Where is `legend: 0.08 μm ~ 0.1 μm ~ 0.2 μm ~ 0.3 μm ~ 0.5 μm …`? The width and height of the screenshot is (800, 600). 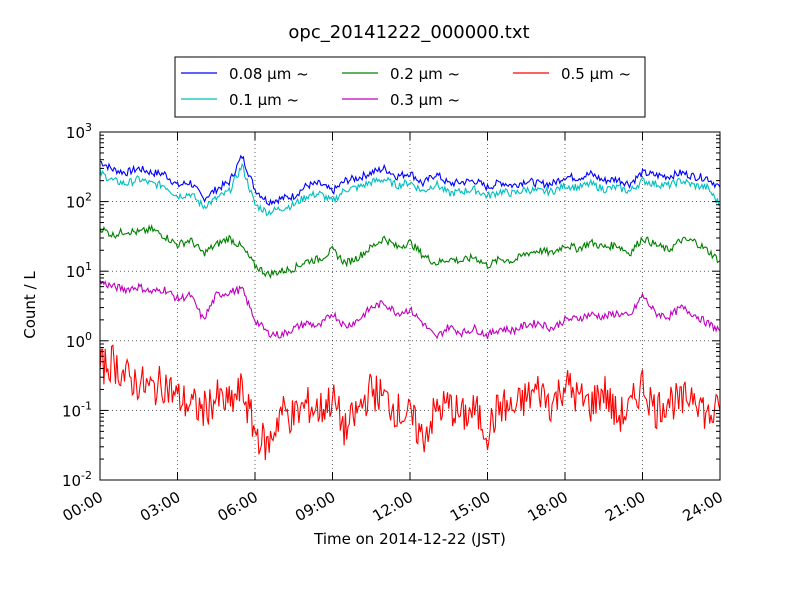
legend: 0.08 μm ~ 0.1 μm ~ 0.2 μm ~ 0.3 μm ~ 0.5 μm … is located at coordinates (410, 87).